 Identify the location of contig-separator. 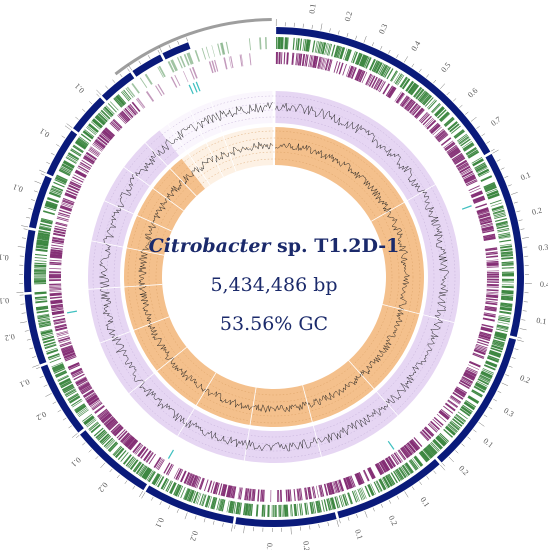
(312, 421).